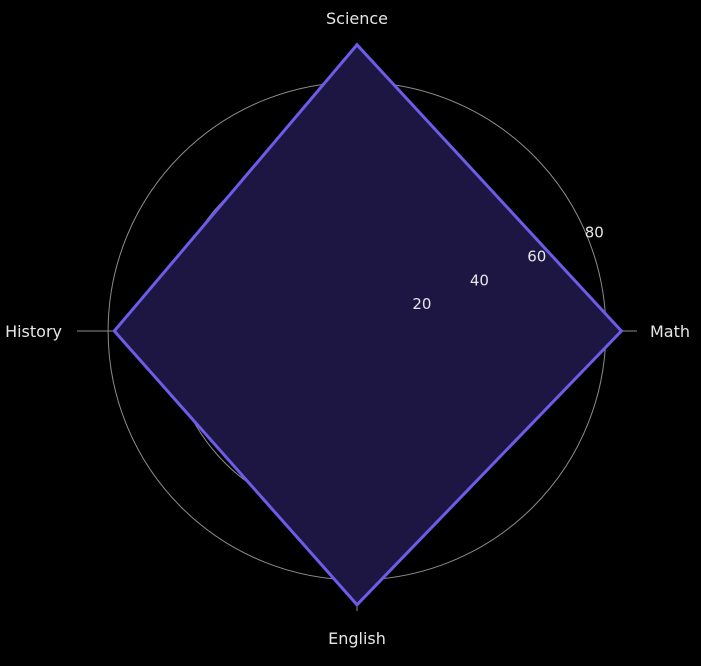 The image size is (701, 666). What do you see at coordinates (114, 331) in the screenshot?
I see `data-point-history` at bounding box center [114, 331].